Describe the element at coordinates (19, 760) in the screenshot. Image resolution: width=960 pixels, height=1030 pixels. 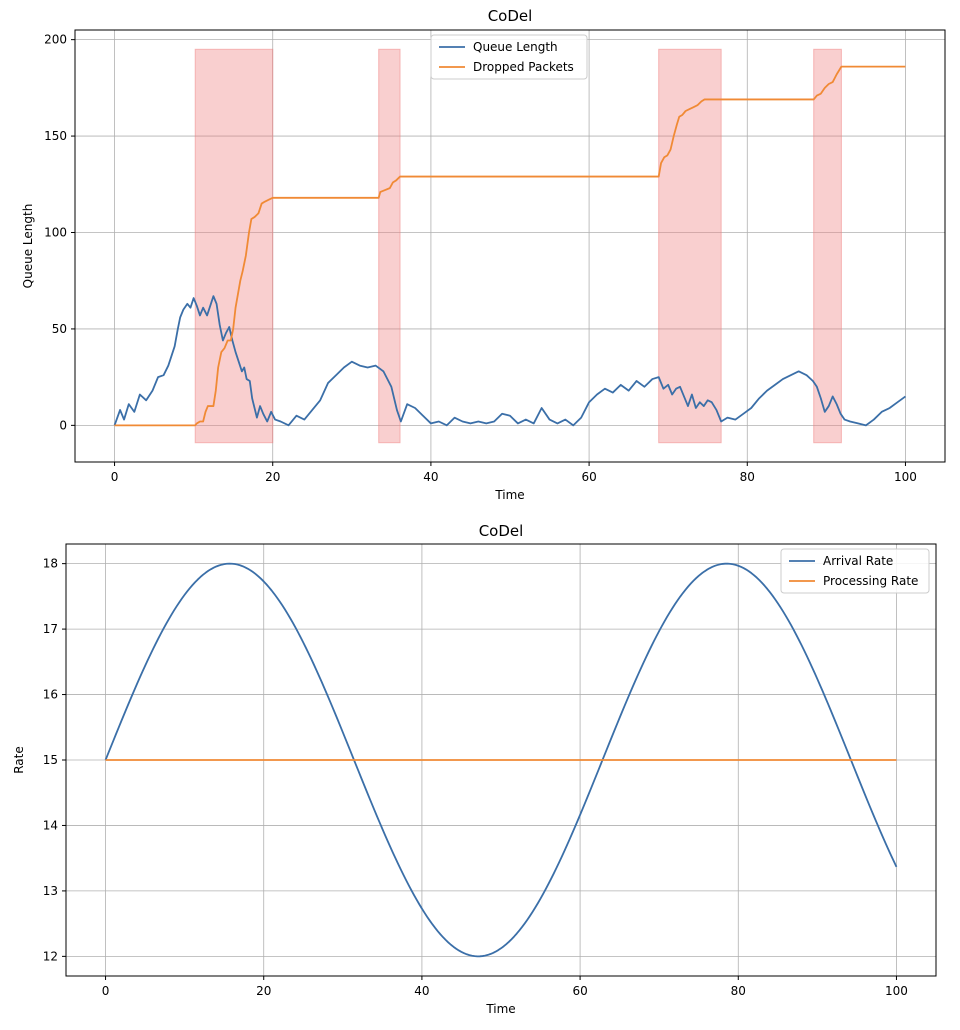
I see `y-axis-label: Rate` at that location.